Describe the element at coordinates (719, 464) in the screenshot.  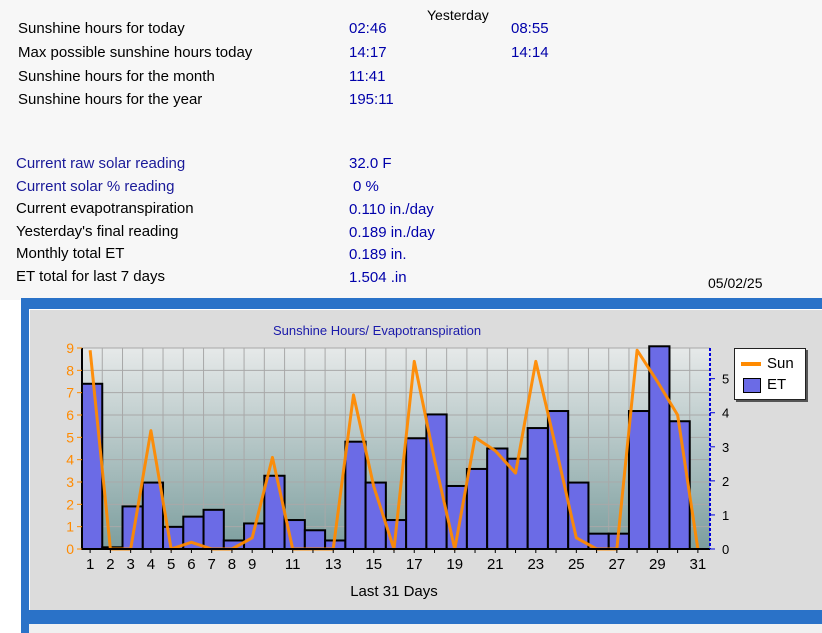
I see `right-axis-labels: 0 1 2 3 4 5` at that location.